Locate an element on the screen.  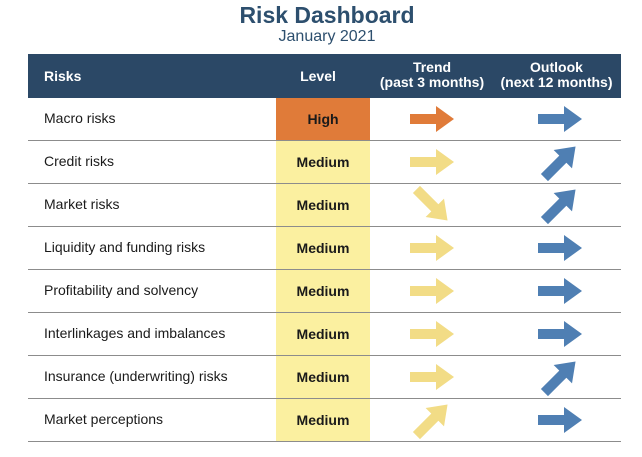
risk-label: Insurance (underwriting) risks is located at coordinates (136, 376).